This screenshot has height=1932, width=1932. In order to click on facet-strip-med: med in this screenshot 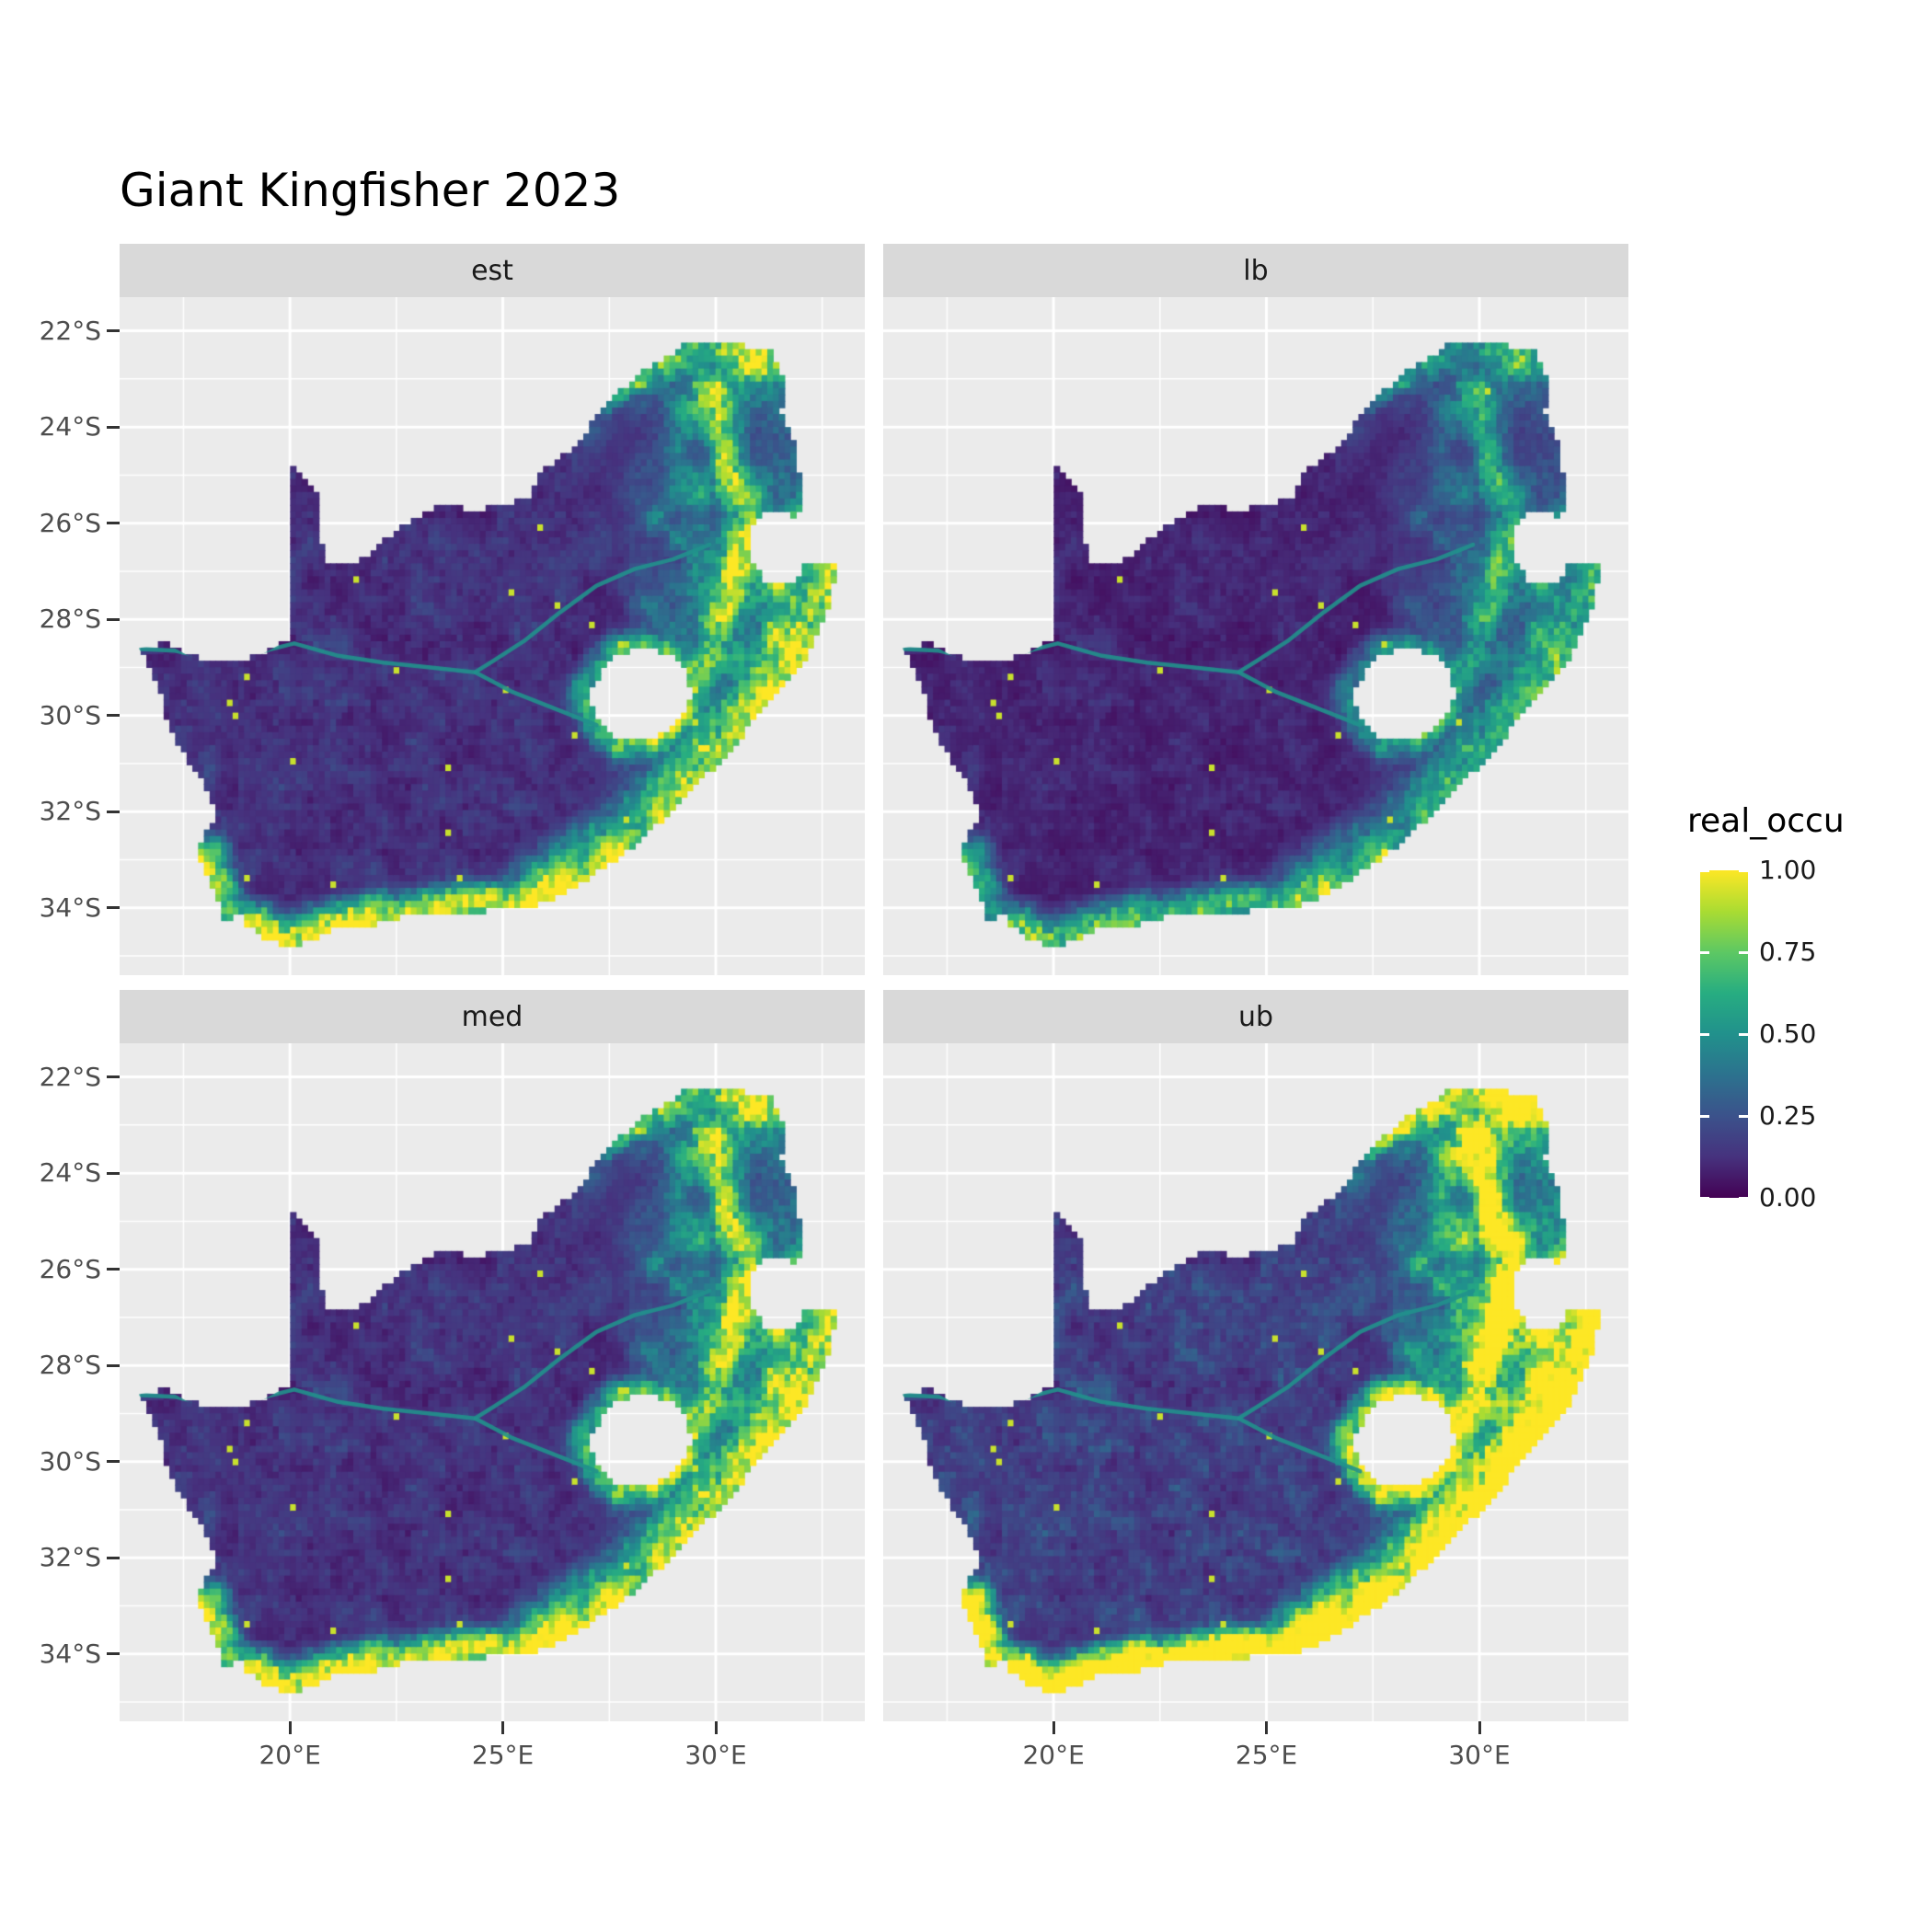, I will do `click(493, 1016)`.